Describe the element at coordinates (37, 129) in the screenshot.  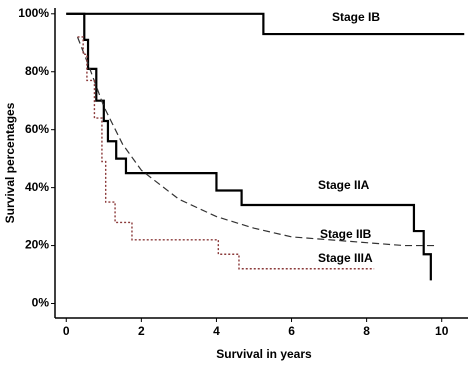
I see `y-tick-label: 60%` at that location.